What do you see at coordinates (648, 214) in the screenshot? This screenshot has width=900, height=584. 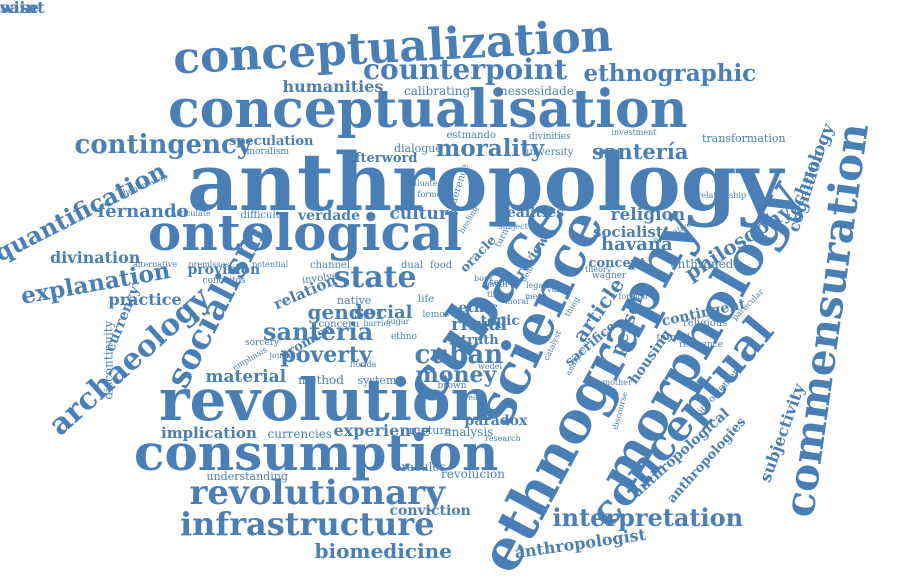 I see `word: religion` at bounding box center [648, 214].